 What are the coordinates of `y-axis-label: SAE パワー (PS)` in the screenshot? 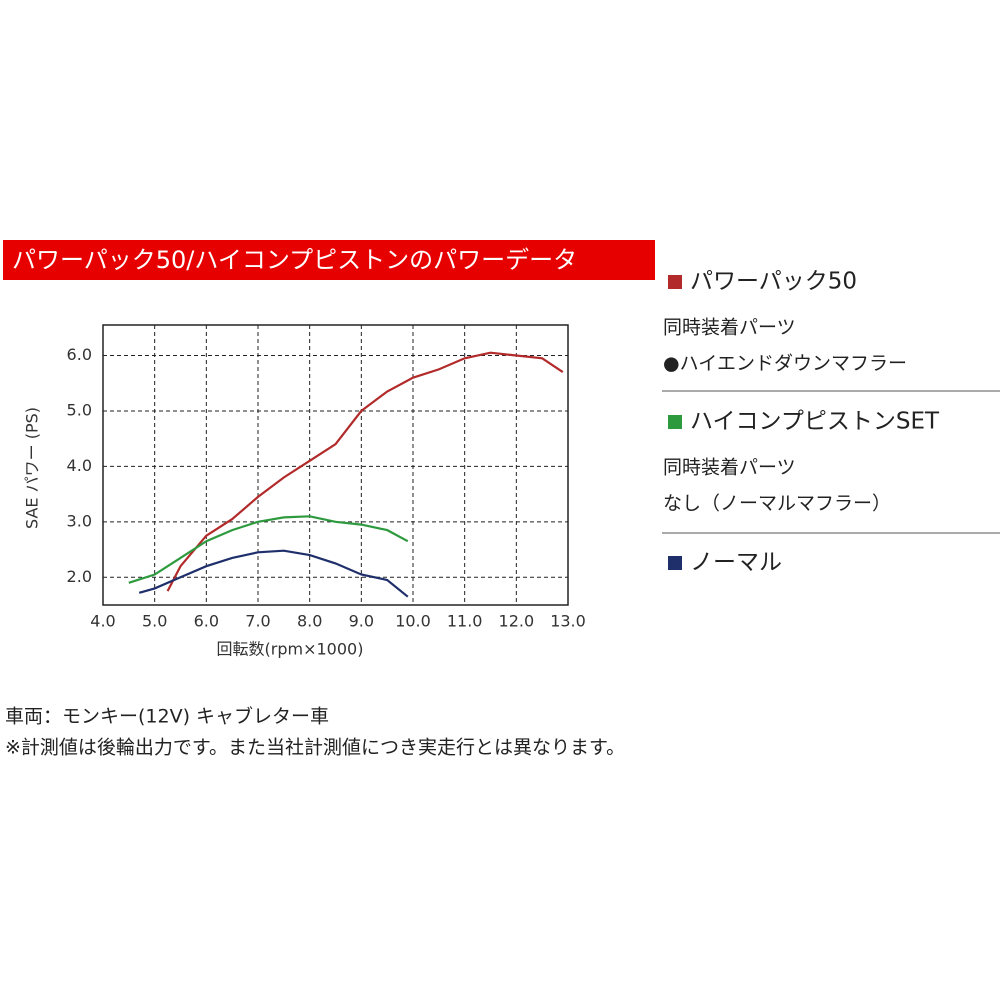 It's located at (32, 468).